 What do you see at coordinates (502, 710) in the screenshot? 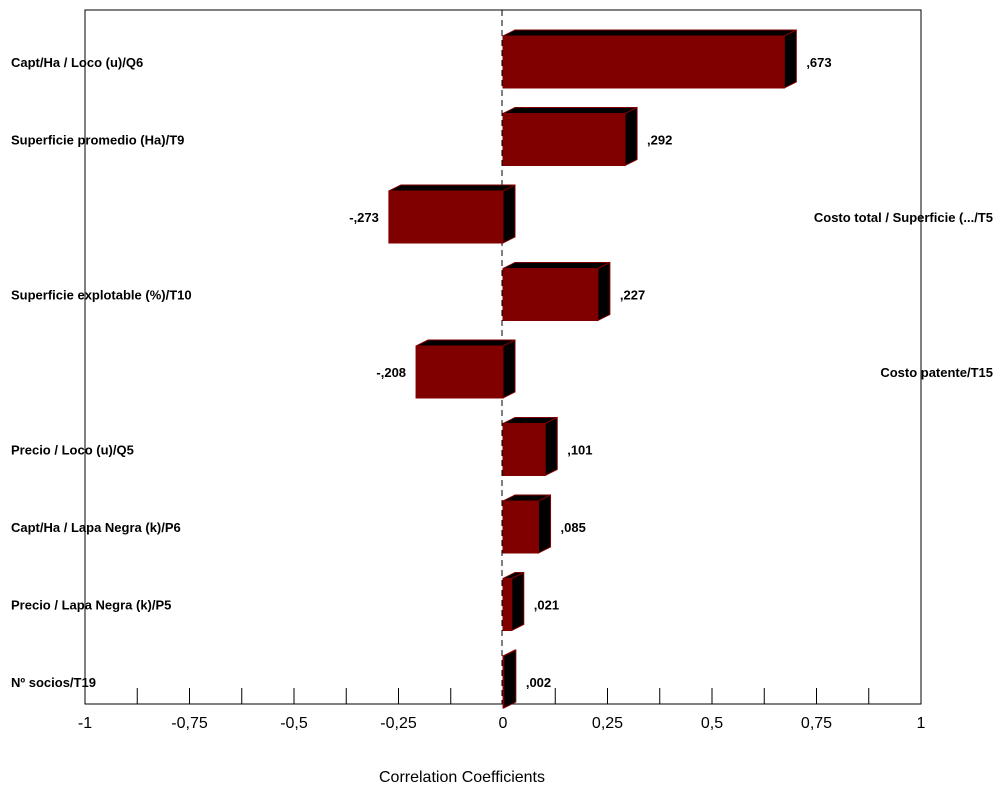
I see `x-axis-ticks: -1 -0,75 -0,5 -0,25 0 0,25 0,5 0,75 1` at bounding box center [502, 710].